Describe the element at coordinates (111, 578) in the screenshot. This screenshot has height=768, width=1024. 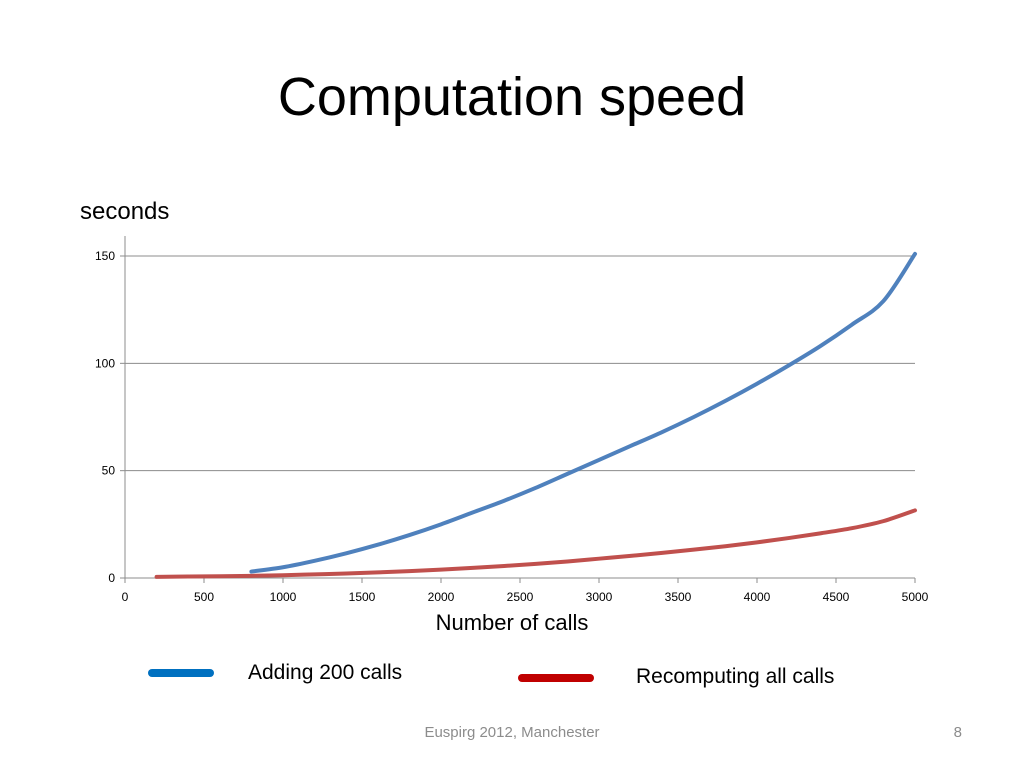
I see `ytick-label: 0` at that location.